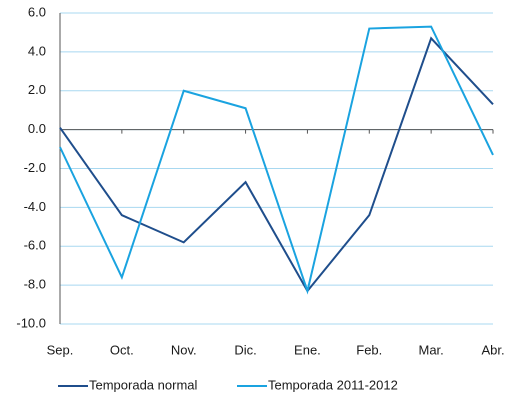 This screenshot has height=402, width=512. What do you see at coordinates (37, 11) in the screenshot?
I see `y-tick-label: 6.0` at bounding box center [37, 11].